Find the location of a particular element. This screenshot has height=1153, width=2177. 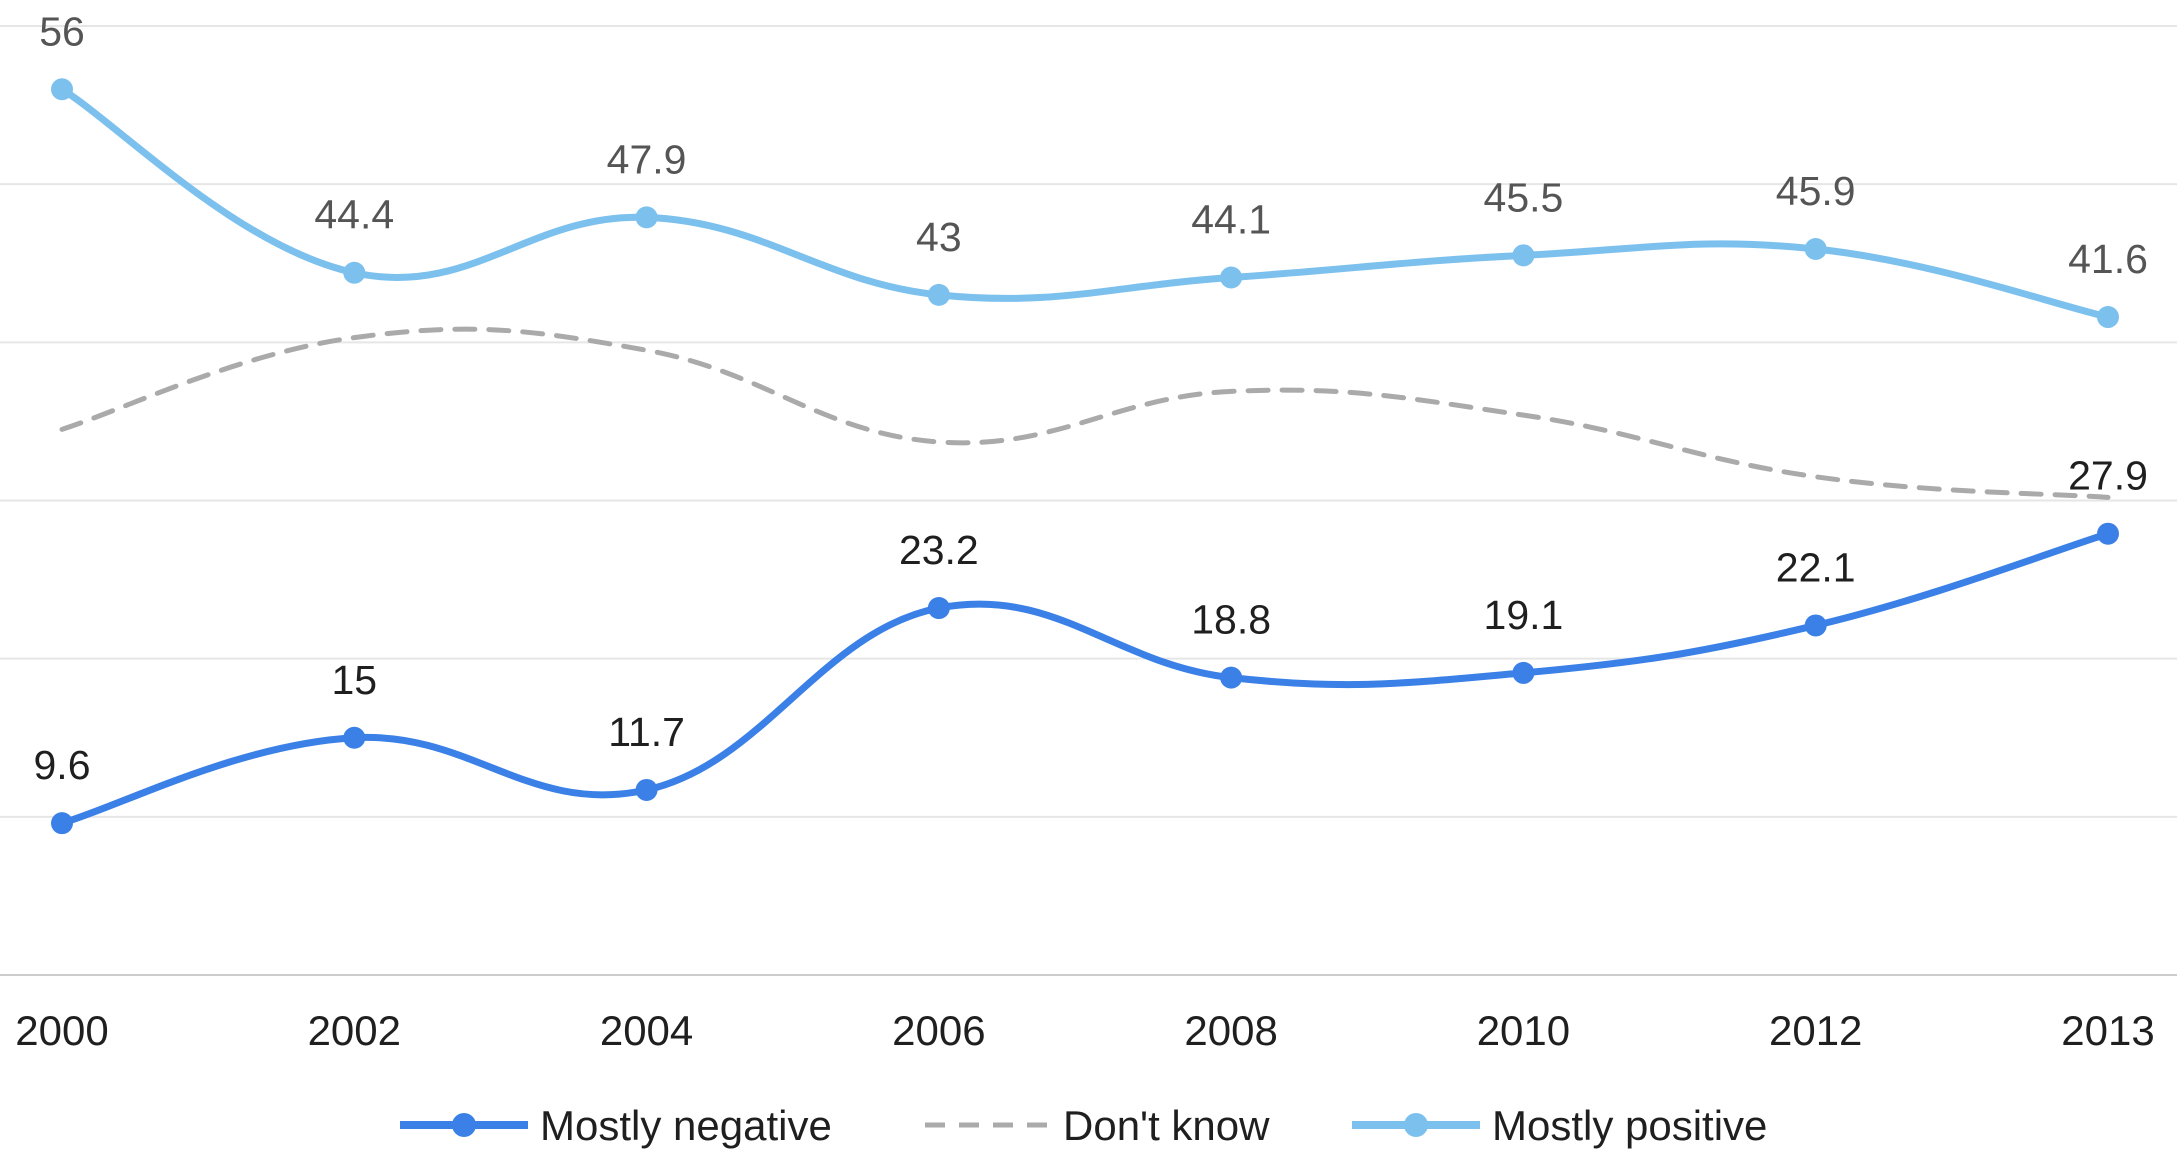

x-tick-label: 2002 is located at coordinates (354, 1030).